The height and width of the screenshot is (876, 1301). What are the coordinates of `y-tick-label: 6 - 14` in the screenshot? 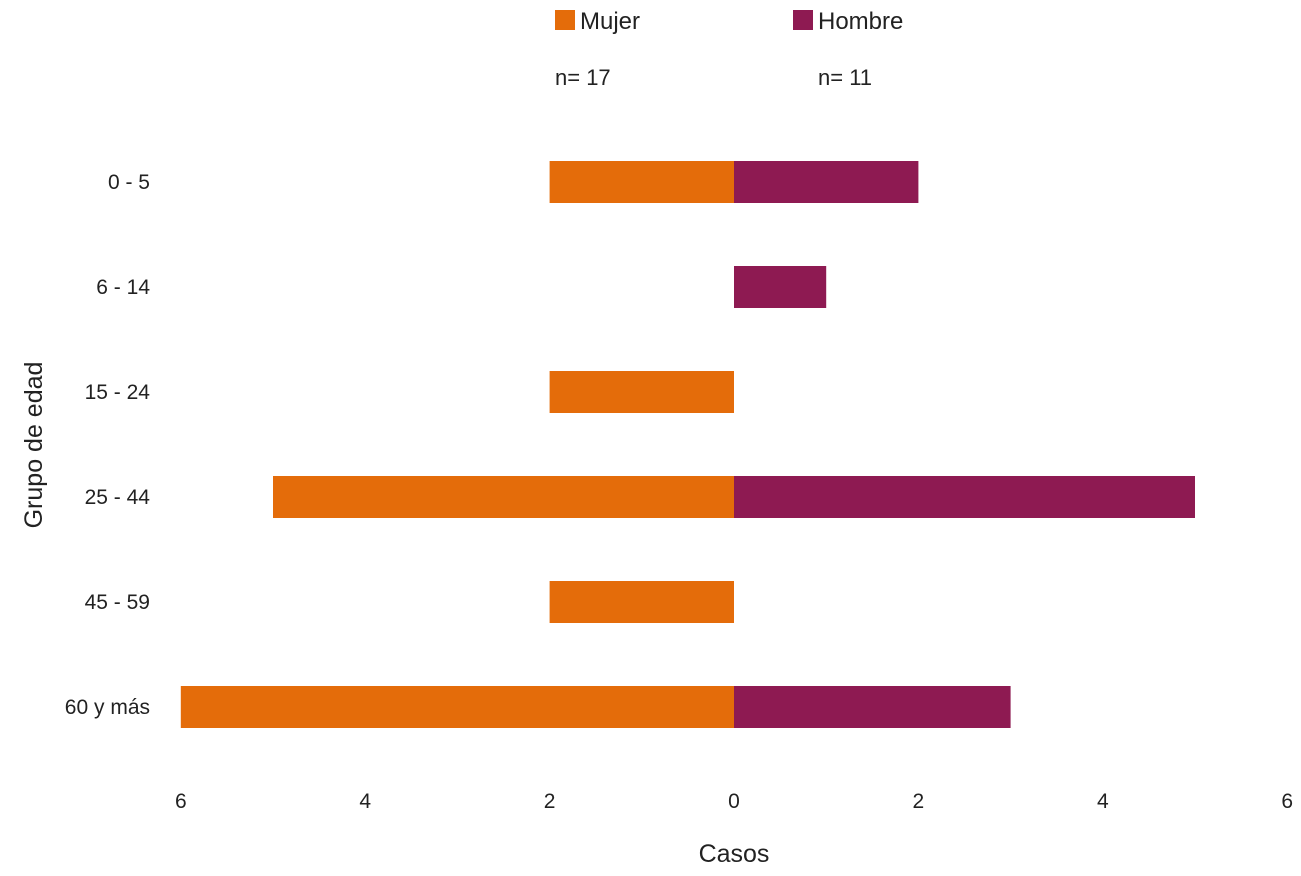 It's located at (123, 287).